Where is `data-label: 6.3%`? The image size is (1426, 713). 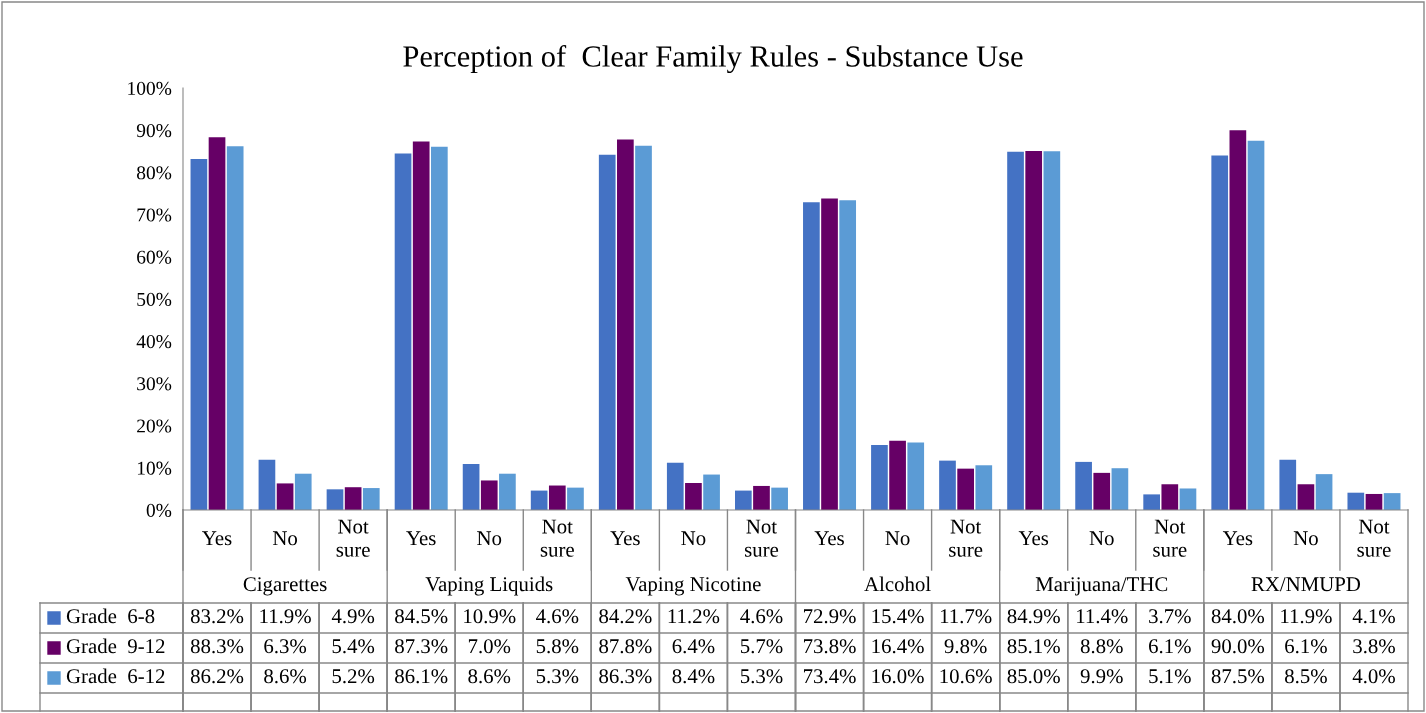
data-label: 6.3% is located at coordinates (285, 646).